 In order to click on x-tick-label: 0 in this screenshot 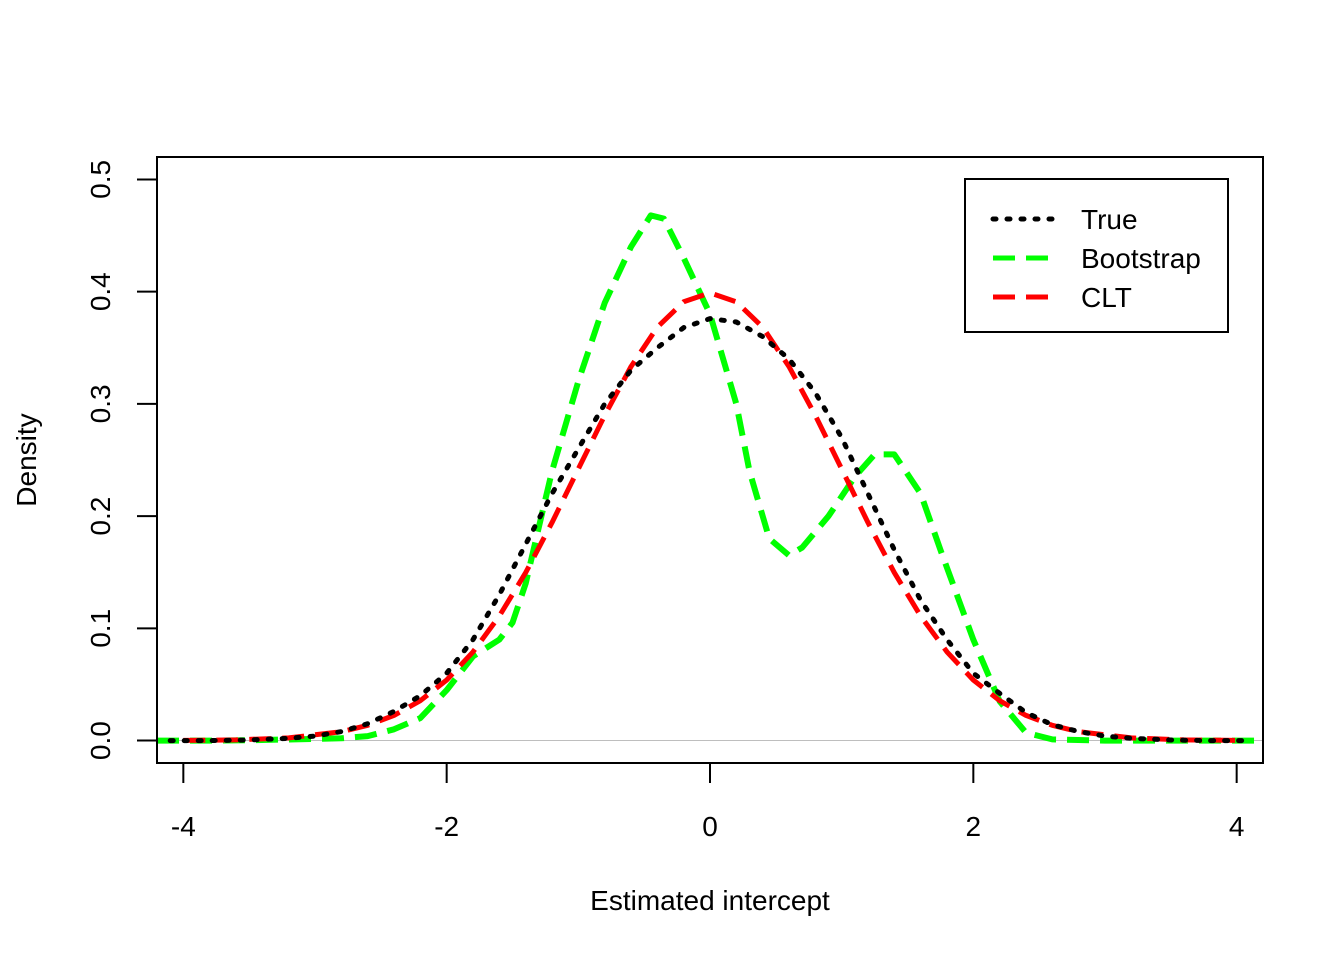, I will do `click(710, 826)`.